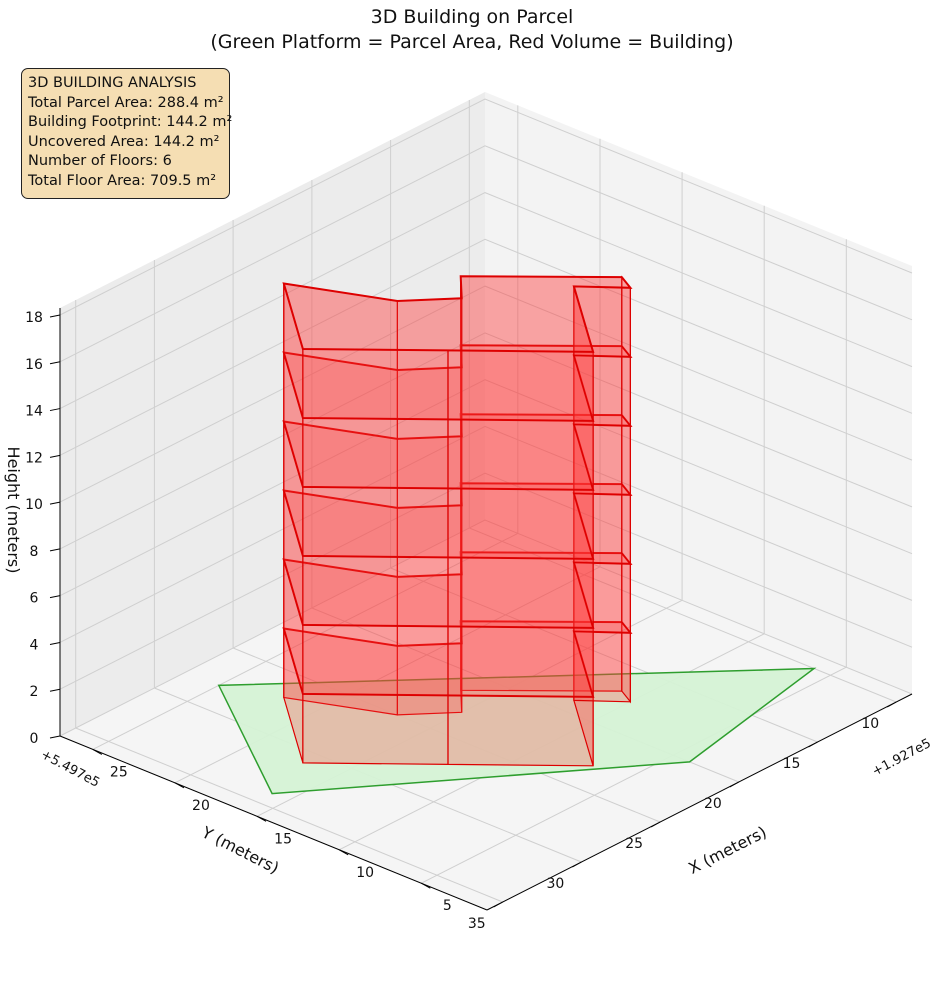  What do you see at coordinates (240, 849) in the screenshot?
I see `y-axis-label: Y (meters)` at bounding box center [240, 849].